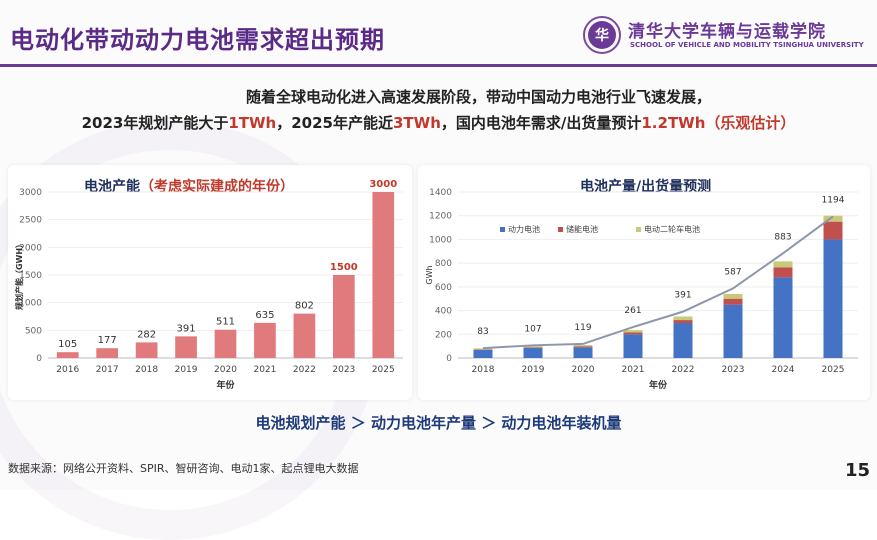 This screenshot has height=540, width=877. What do you see at coordinates (582, 229) in the screenshot?
I see `legend-label: 储能电池` at bounding box center [582, 229].